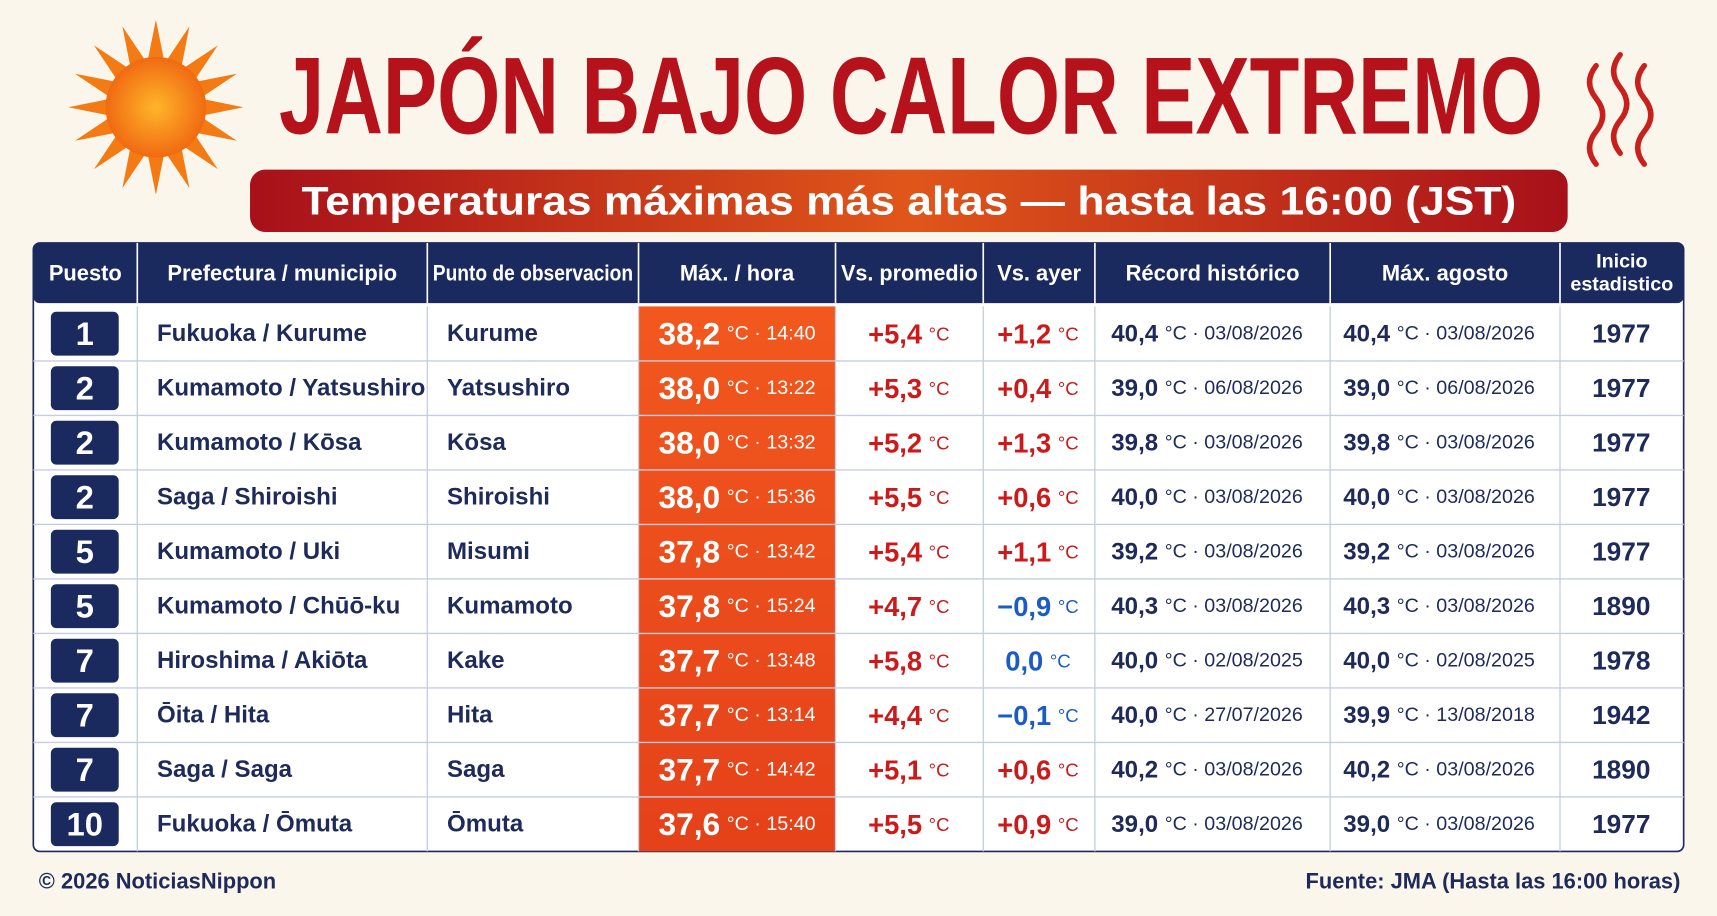 The height and width of the screenshot is (916, 1717). Describe the element at coordinates (1234, 715) in the screenshot. I see `record-unit: °C · 27/07/2026` at that location.